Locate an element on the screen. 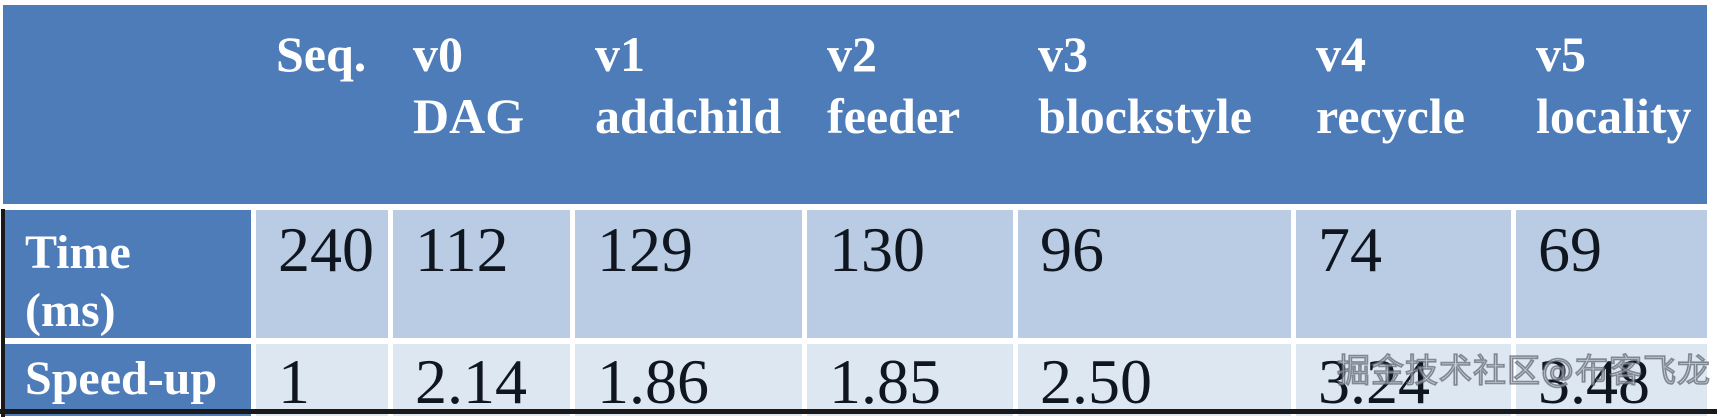 Image resolution: width=1717 pixels, height=420 pixels. header-cell-v2-feeder: v2 feeder is located at coordinates (910, 104).